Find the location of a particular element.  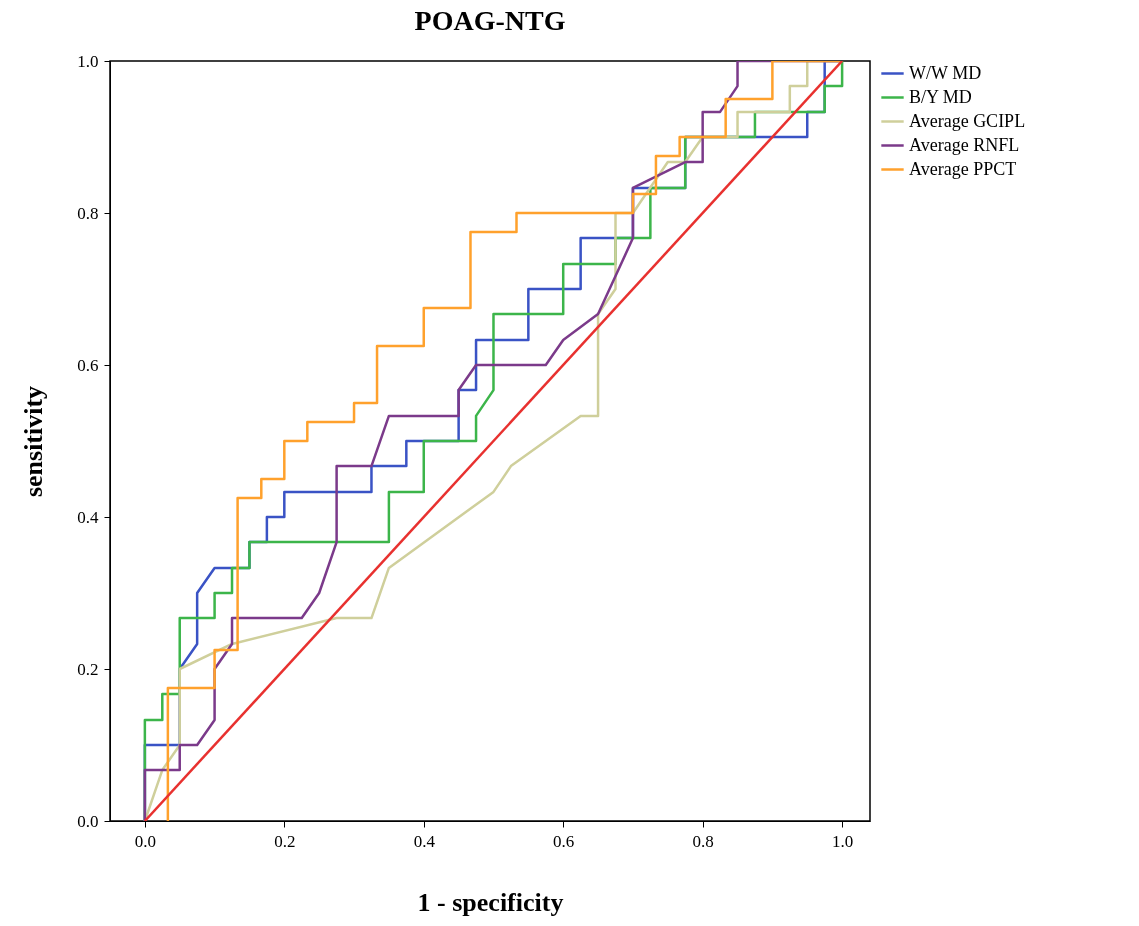

y-tick-label: 0.2 is located at coordinates (88, 669).